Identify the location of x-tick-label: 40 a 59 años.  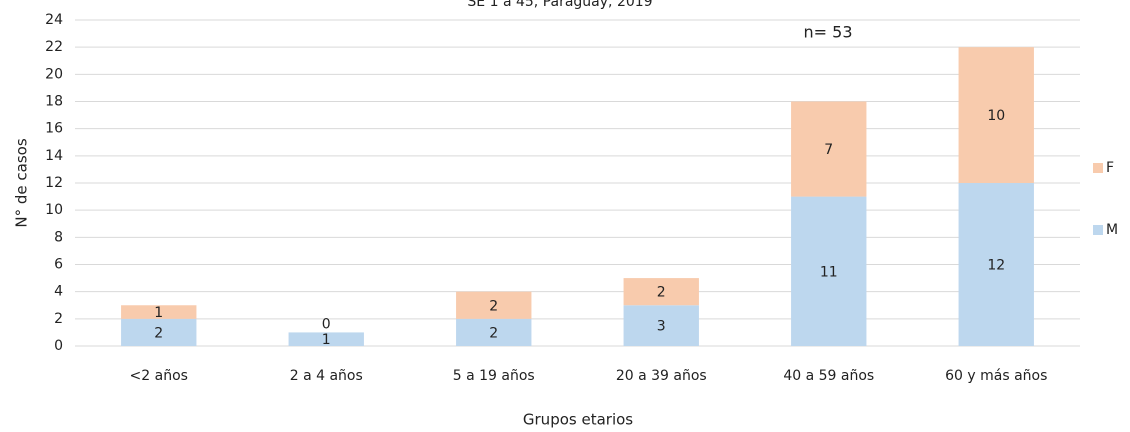
(828, 376).